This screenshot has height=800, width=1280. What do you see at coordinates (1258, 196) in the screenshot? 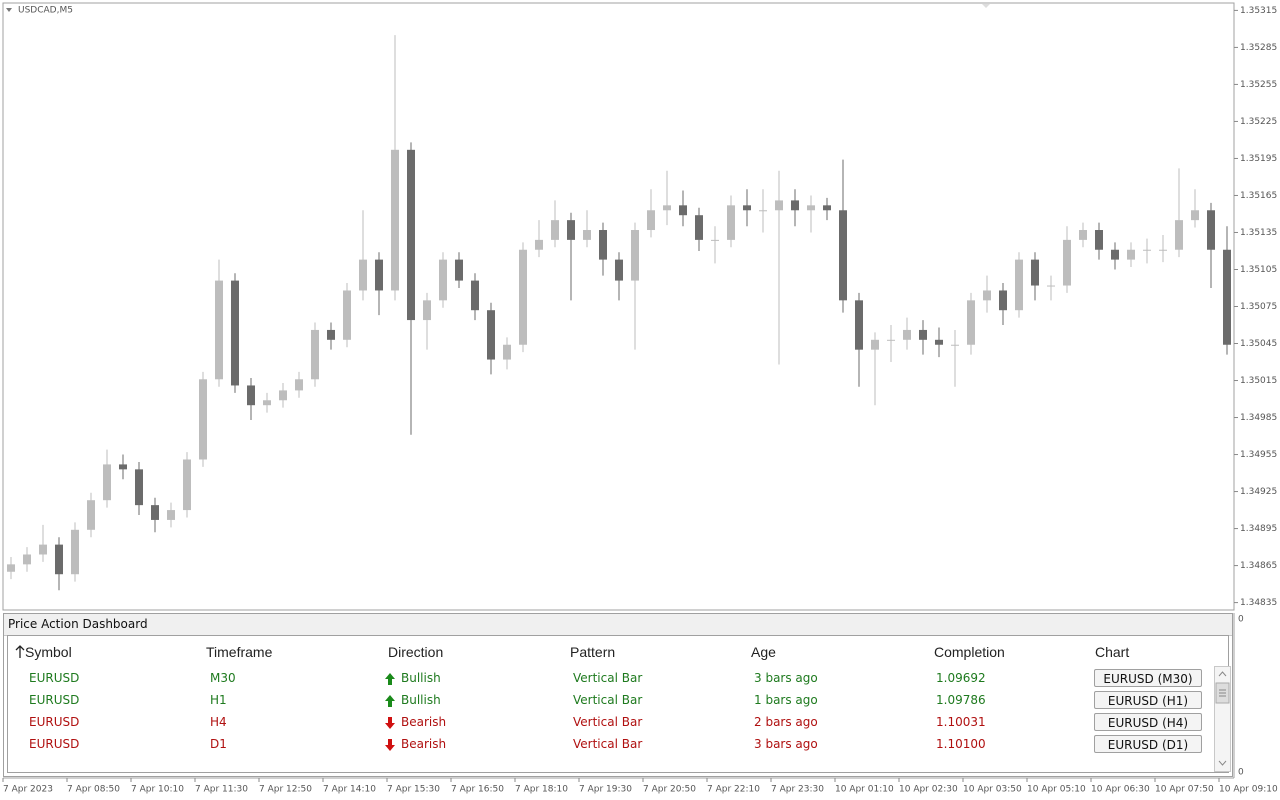
I see `y-tick-label: 1.35165` at bounding box center [1258, 196].